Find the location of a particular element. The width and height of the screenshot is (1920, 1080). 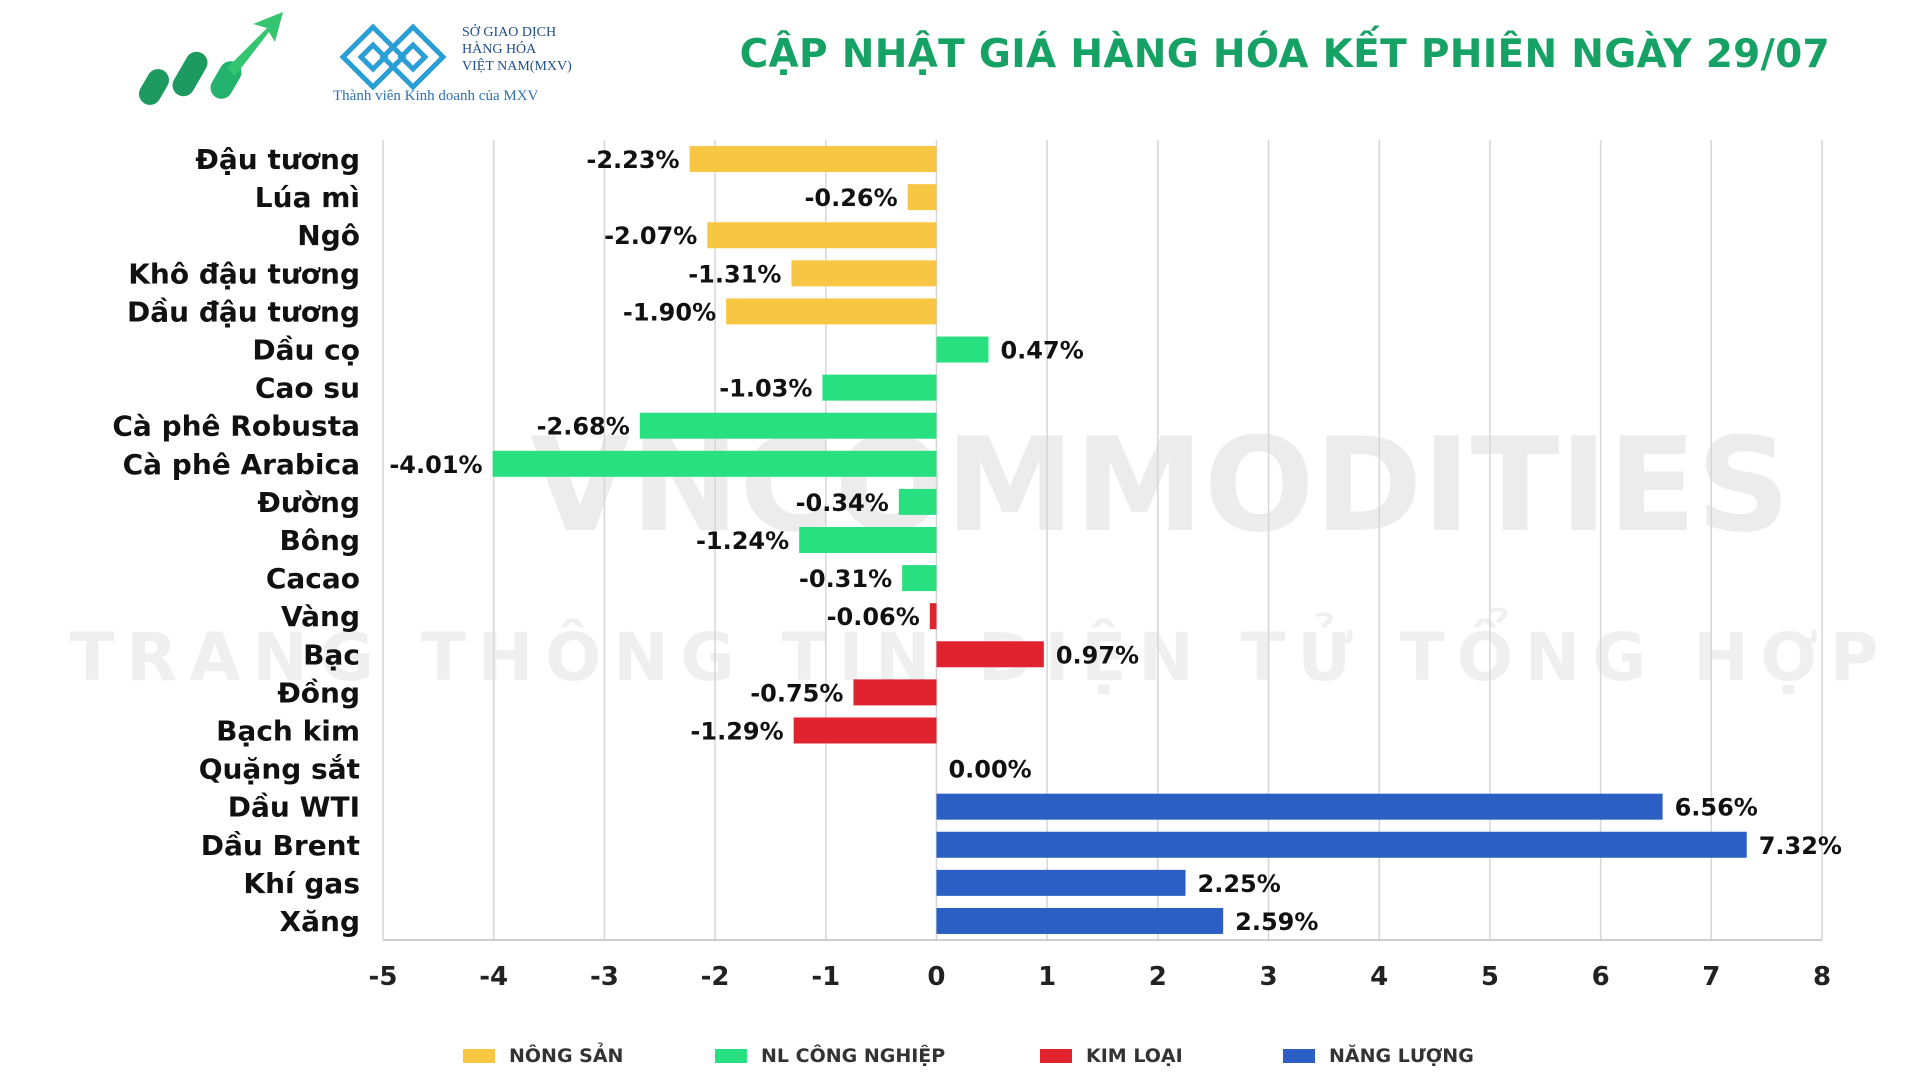

data-label: 6.56% is located at coordinates (1716, 808).